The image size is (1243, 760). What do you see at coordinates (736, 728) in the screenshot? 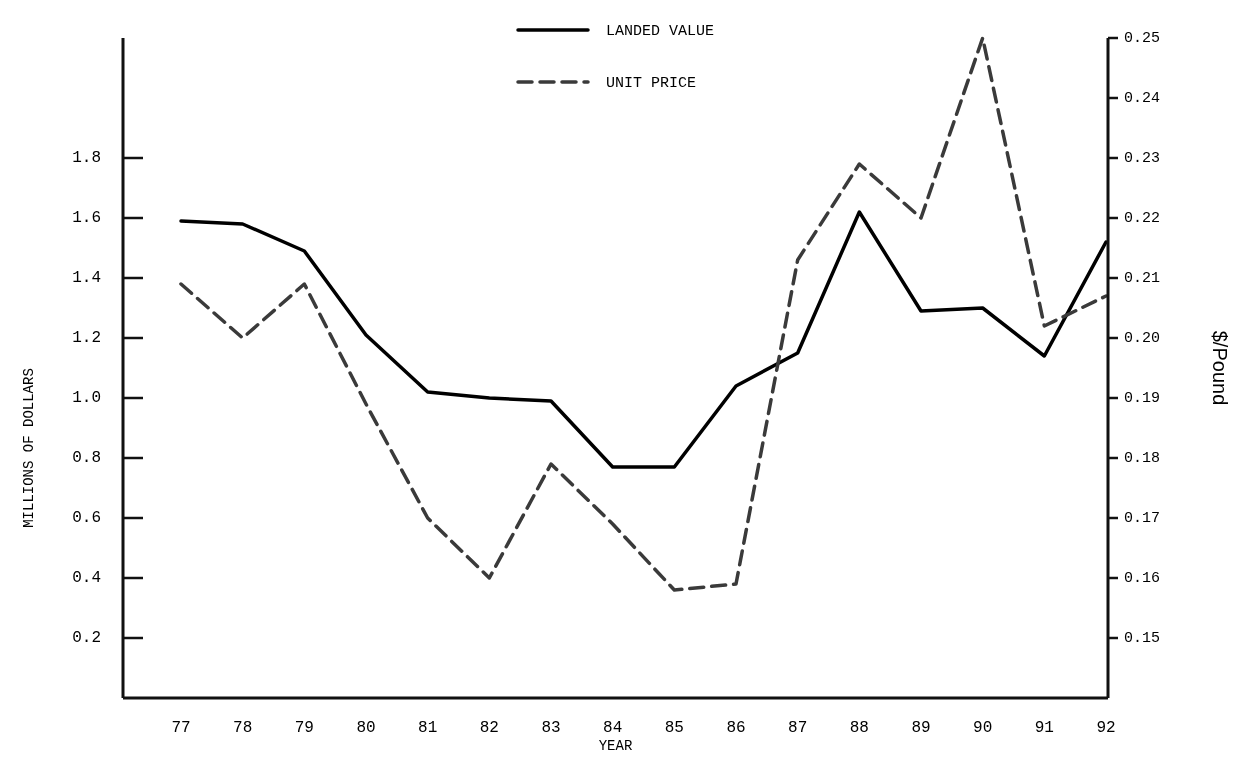
I see `x-tick-label: 86` at bounding box center [736, 728].